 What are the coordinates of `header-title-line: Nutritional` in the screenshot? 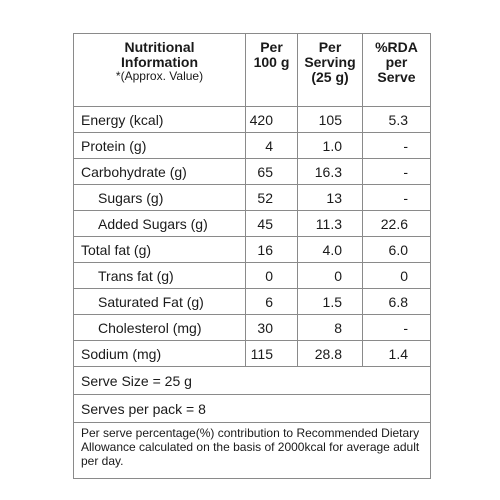 It's located at (159, 47).